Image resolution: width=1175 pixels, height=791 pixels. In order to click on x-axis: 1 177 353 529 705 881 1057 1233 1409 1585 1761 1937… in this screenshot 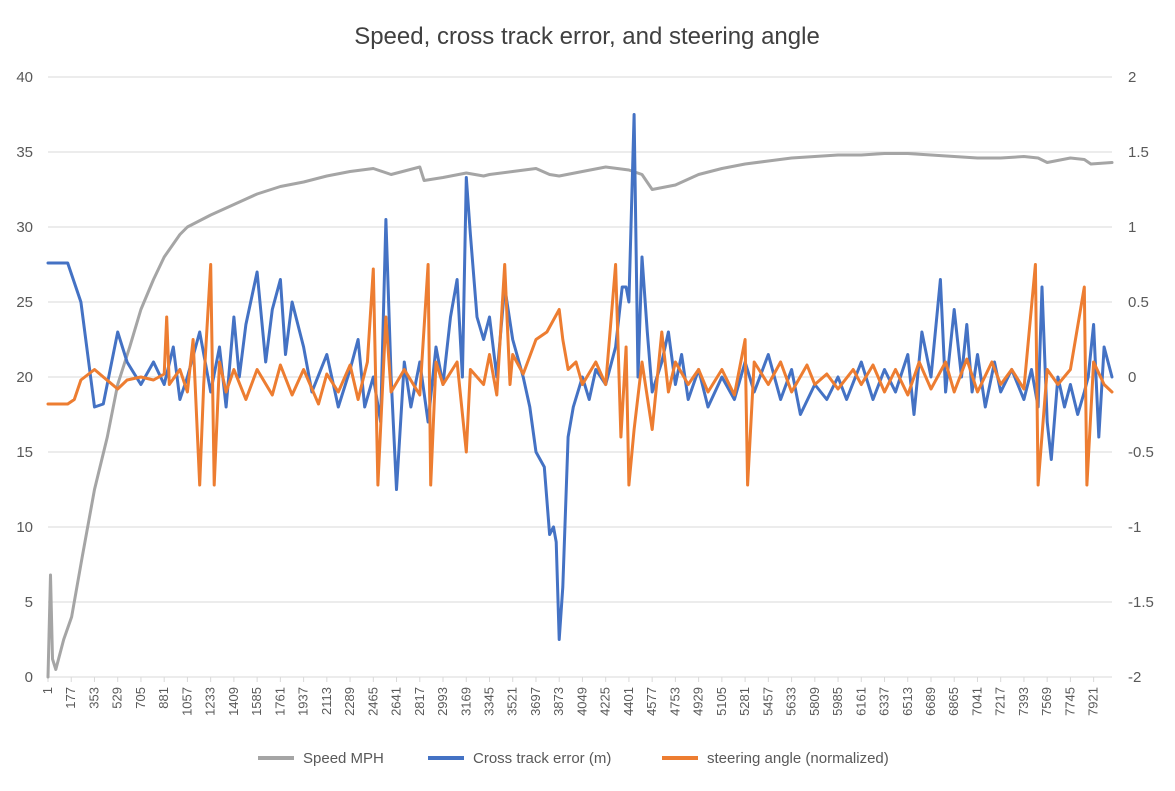, I will do `click(576, 696)`.